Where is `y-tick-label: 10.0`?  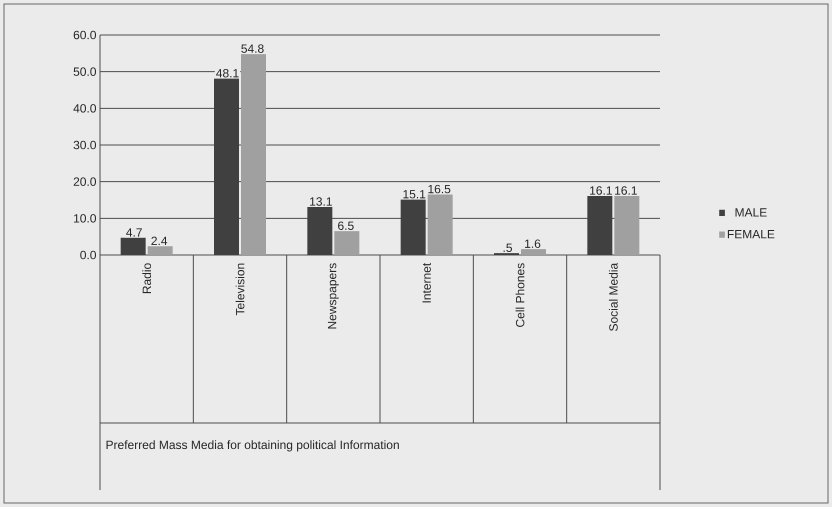 y-tick-label: 10.0 is located at coordinates (85, 218).